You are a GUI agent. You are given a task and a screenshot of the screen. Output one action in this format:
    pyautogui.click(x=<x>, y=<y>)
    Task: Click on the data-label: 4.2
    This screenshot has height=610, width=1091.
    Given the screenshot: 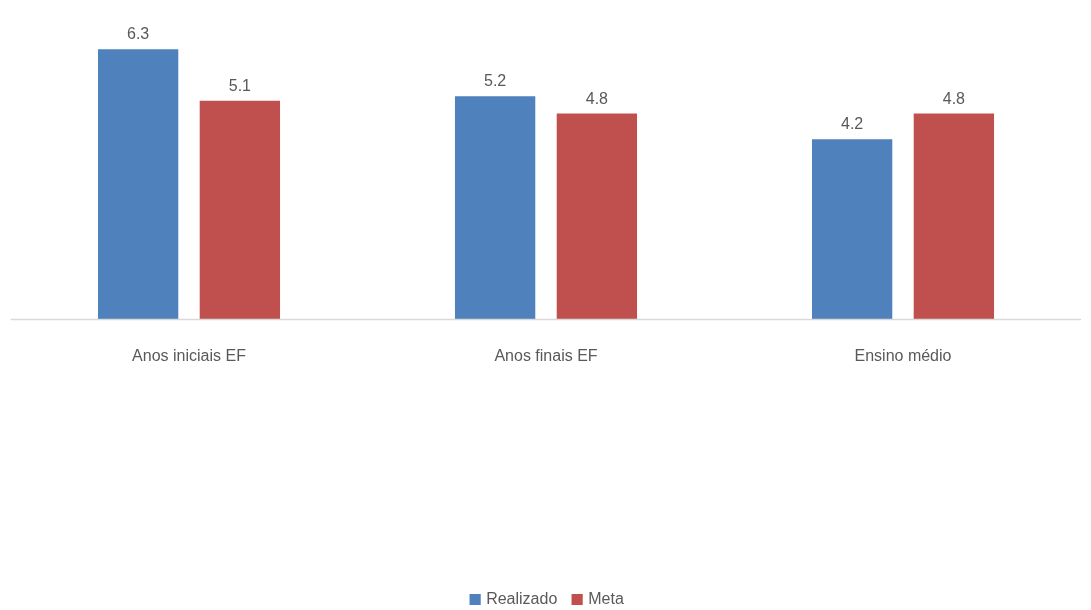 What is the action you would take?
    pyautogui.click(x=852, y=124)
    